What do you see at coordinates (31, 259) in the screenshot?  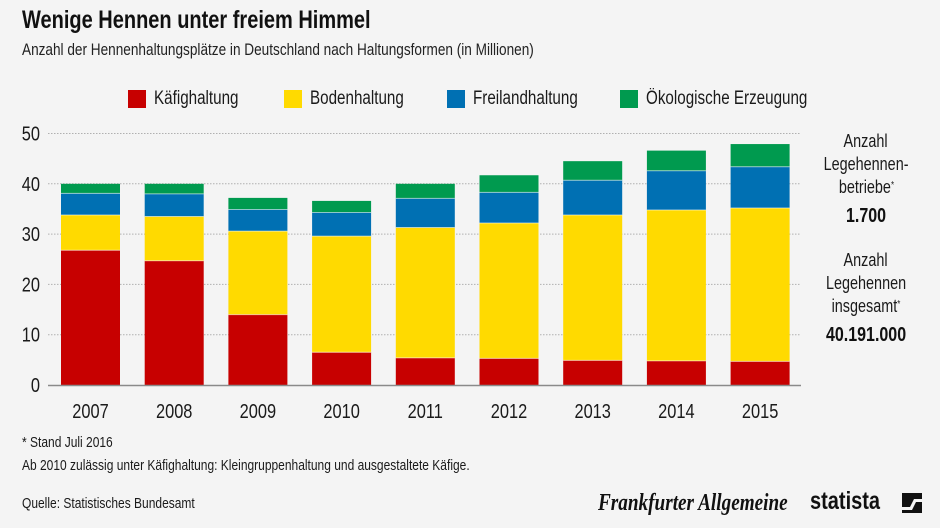 I see `y-axis-ticks: 0 10 20 30 40 50` at bounding box center [31, 259].